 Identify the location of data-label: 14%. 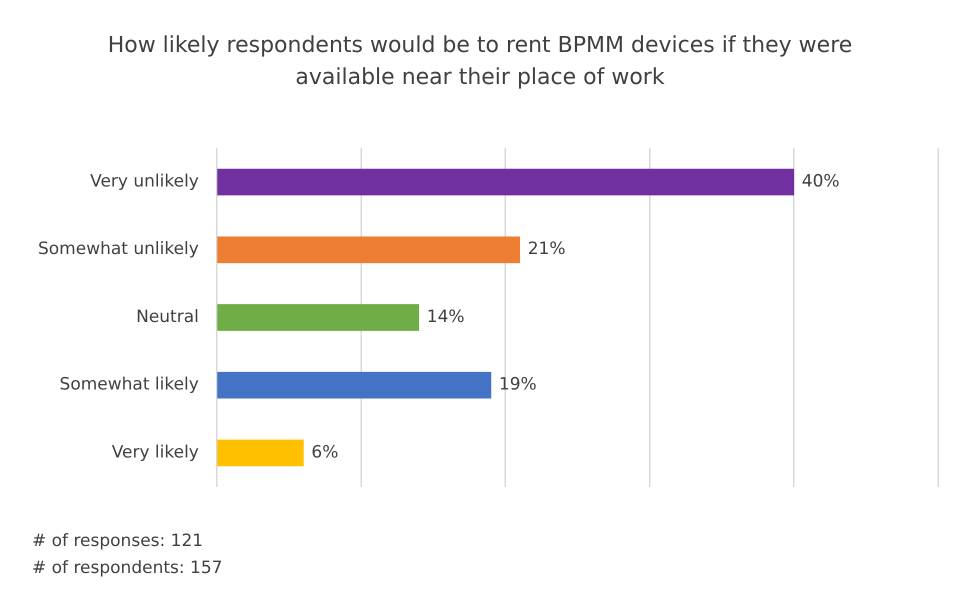
(445, 316).